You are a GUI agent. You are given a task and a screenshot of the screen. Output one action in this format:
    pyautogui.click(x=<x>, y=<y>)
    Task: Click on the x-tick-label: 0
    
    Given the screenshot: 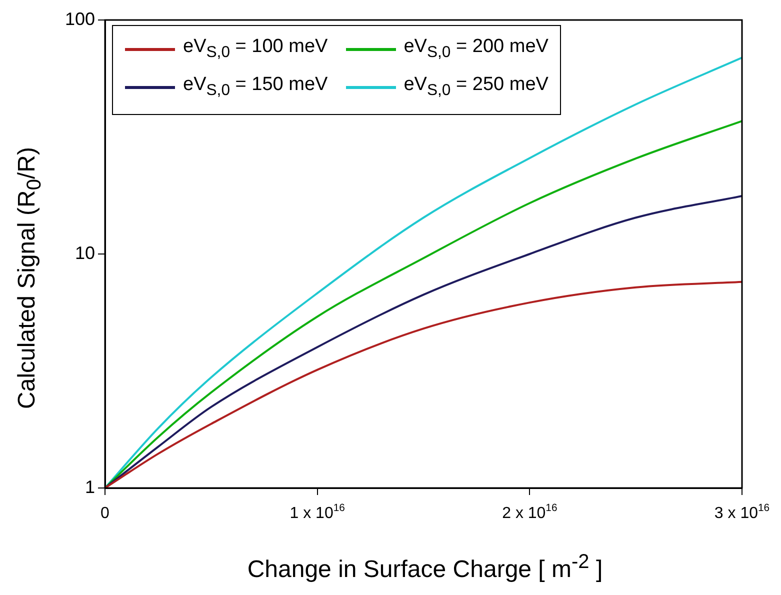 What is the action you would take?
    pyautogui.click(x=105, y=513)
    